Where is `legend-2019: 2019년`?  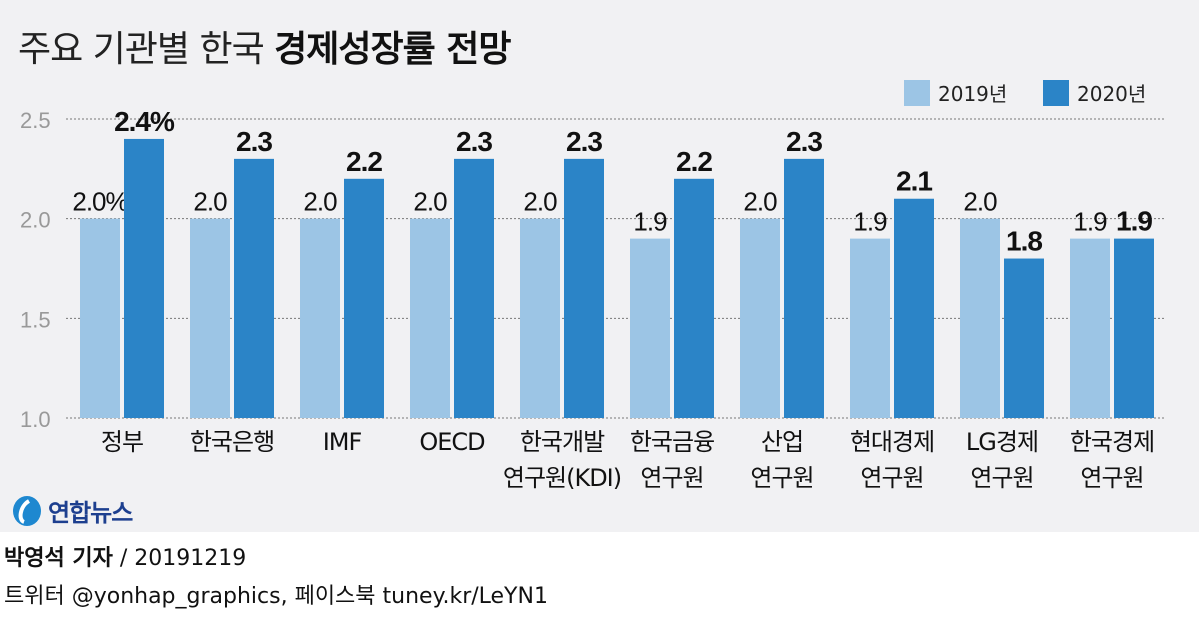 legend-2019: 2019년 is located at coordinates (955, 92).